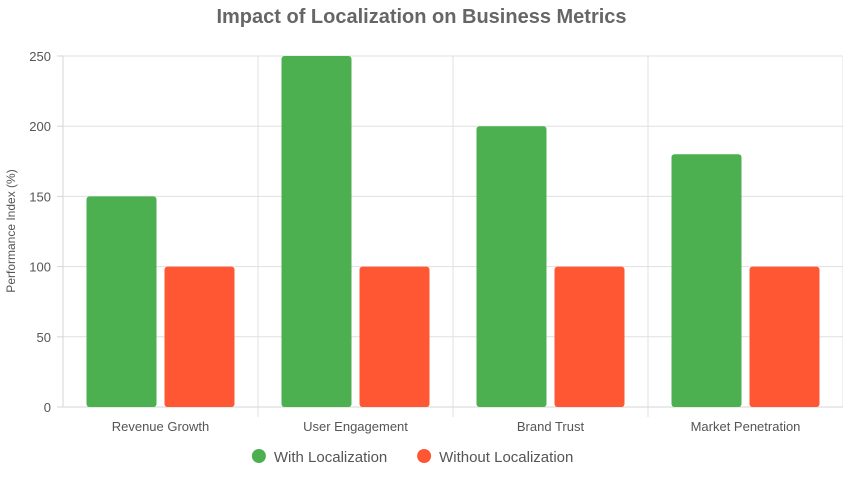 The image size is (843, 478). Describe the element at coordinates (506, 457) in the screenshot. I see `legend-label: Without Localization` at that location.